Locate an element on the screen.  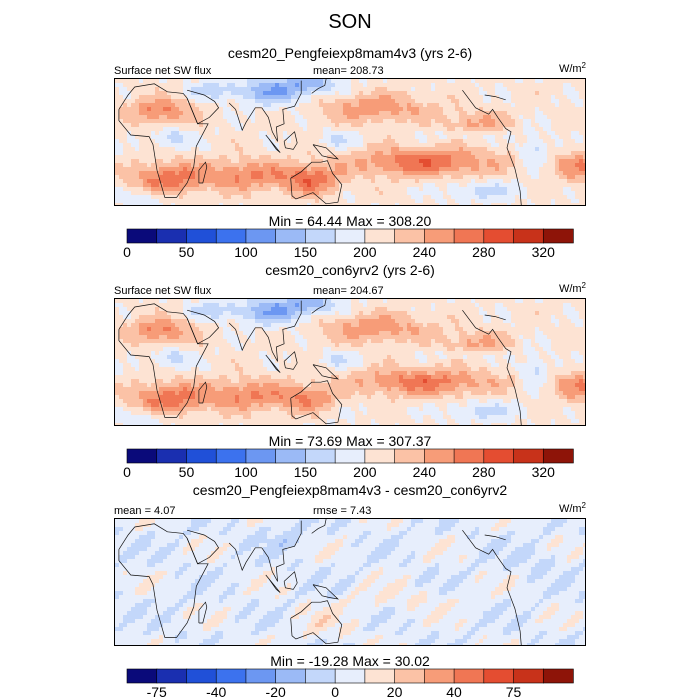
panel1-colorbar: 0 50 100 150 200 240 280 320 is located at coordinates (348, 244).